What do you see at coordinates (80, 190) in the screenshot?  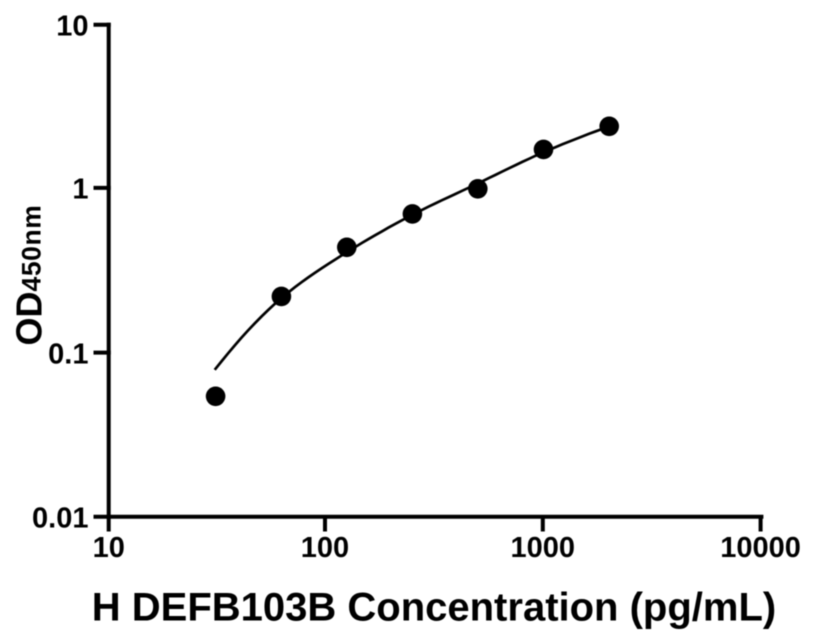 I see `svg-text: 1` at bounding box center [80, 190].